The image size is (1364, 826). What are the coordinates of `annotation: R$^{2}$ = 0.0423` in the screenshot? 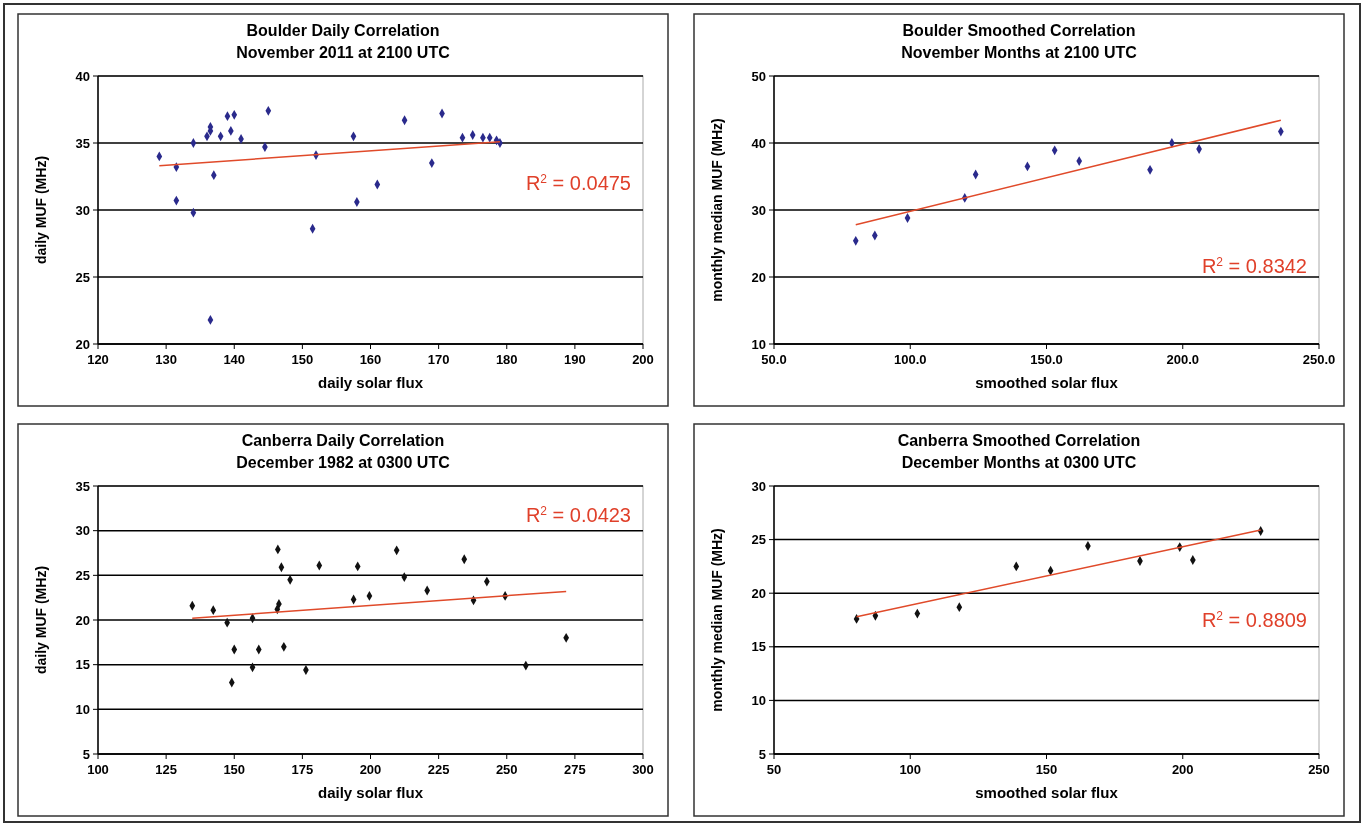 It's located at (578, 515).